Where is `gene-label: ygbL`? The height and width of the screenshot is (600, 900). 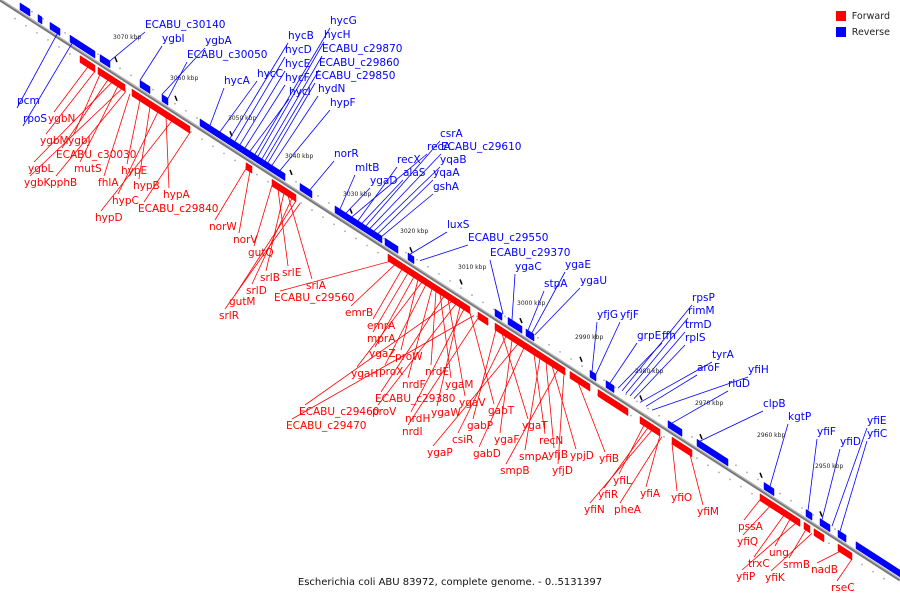
gene-label: ygbL is located at coordinates (41, 169).